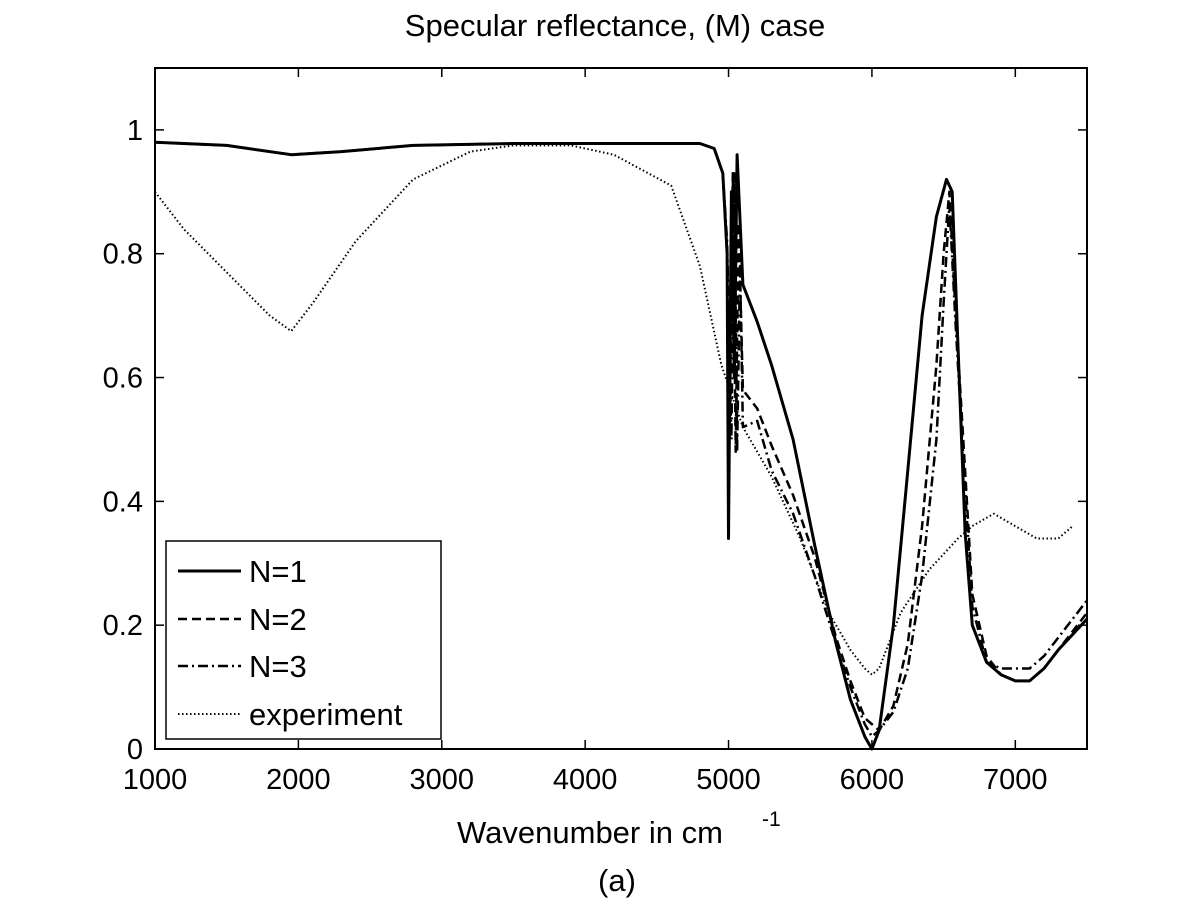  What do you see at coordinates (123, 255) in the screenshot?
I see `y-tick-label: 0.8` at bounding box center [123, 255].